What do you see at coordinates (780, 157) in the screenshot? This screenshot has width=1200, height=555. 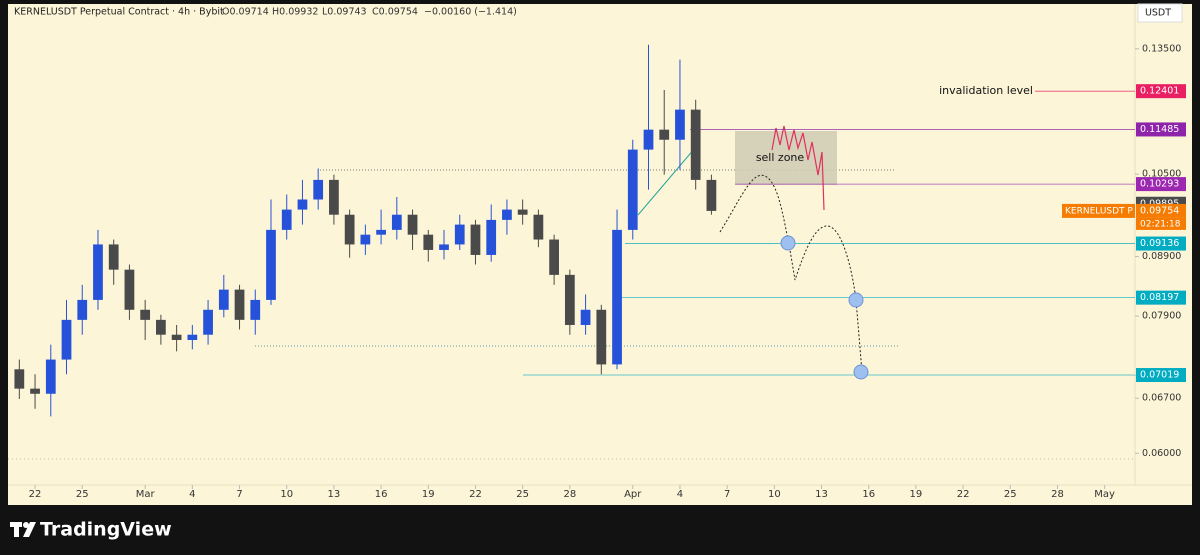 I see `sell-zone-label: sell zone` at bounding box center [780, 157].